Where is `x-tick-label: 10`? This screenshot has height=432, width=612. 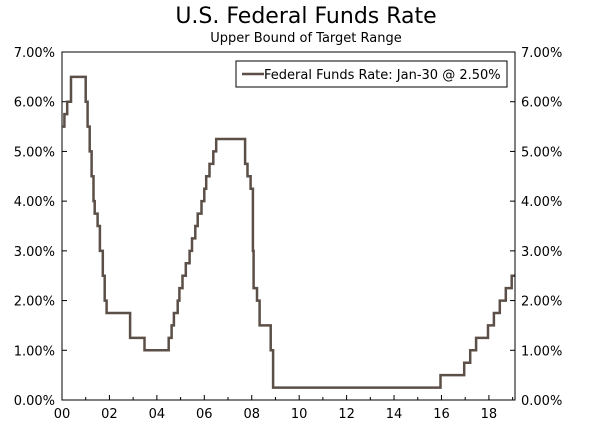
x-tick-label: 10 is located at coordinates (299, 414).